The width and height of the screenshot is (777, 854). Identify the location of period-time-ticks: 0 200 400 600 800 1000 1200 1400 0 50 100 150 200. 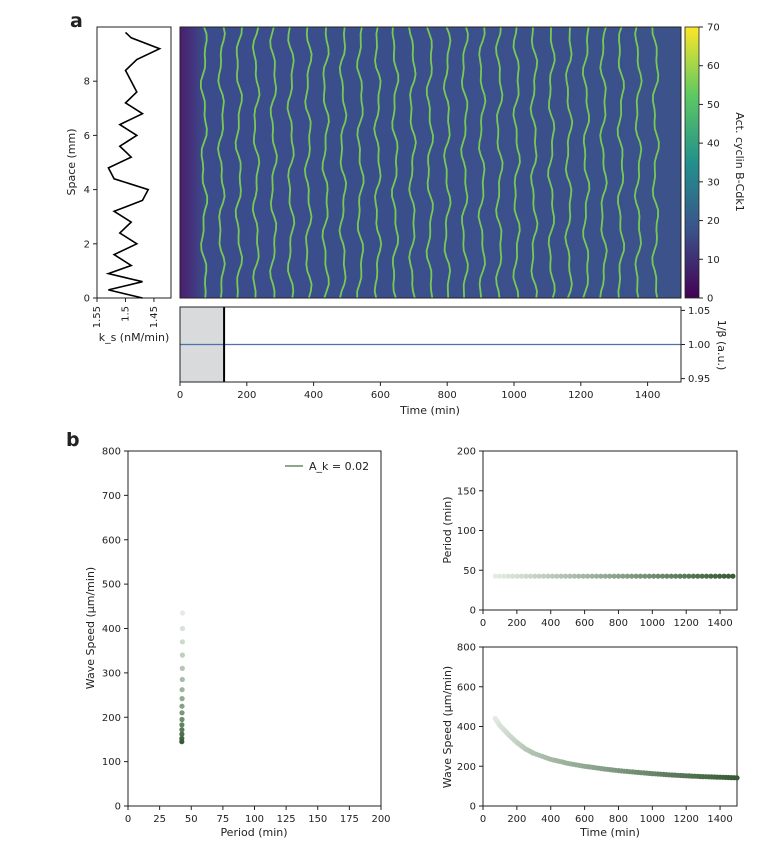
(595, 538).